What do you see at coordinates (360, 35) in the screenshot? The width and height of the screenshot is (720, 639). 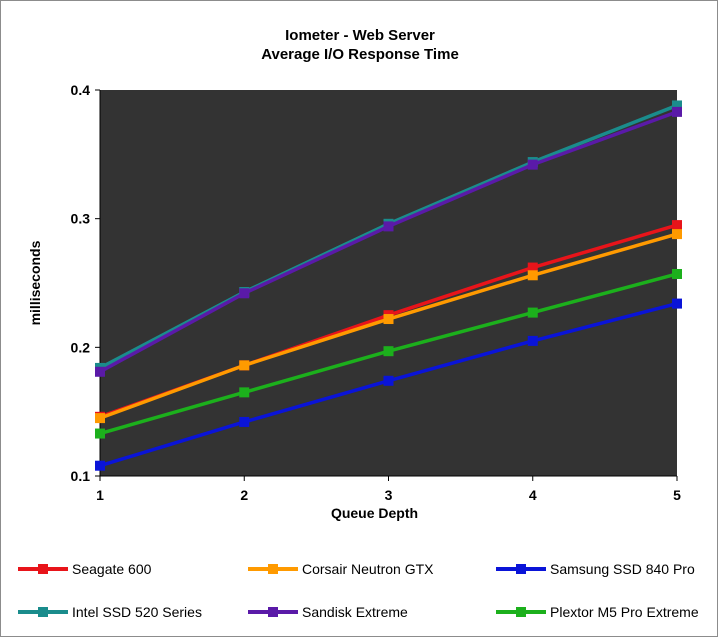 I see `chart-title: Iometer - Web Server` at bounding box center [360, 35].